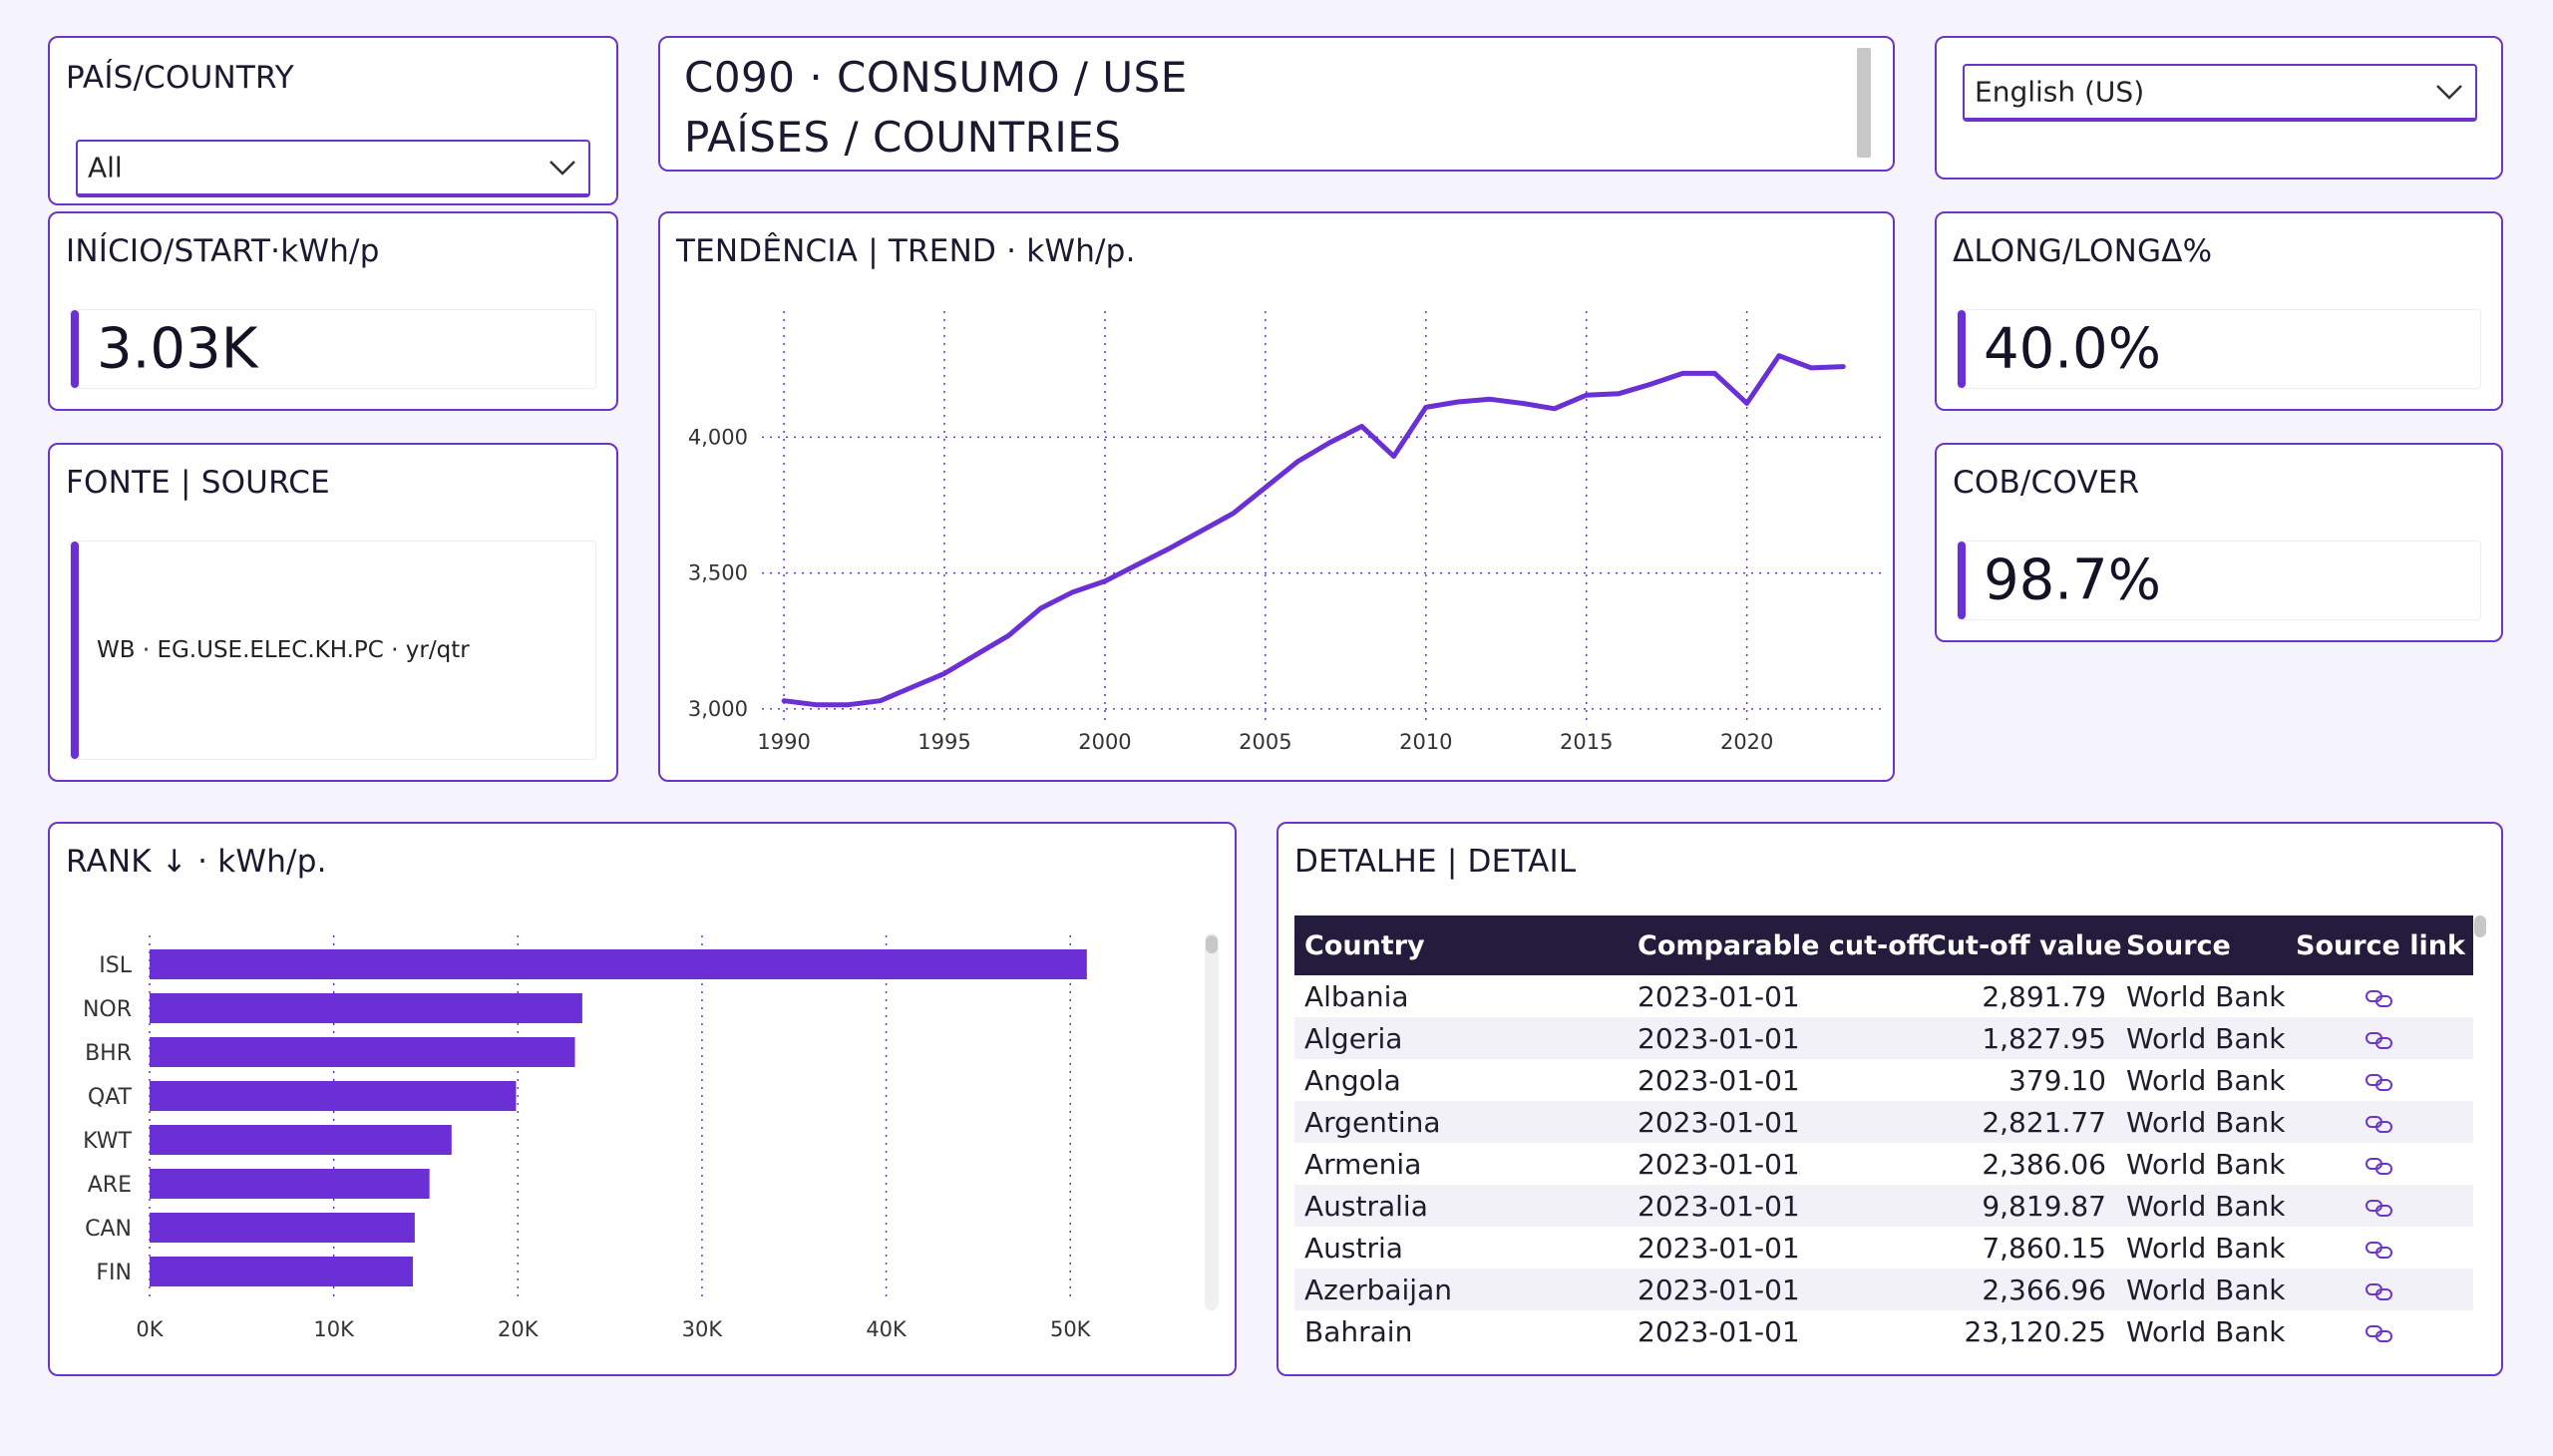 The width and height of the screenshot is (2553, 1456). What do you see at coordinates (2083, 251) in the screenshot?
I see `kpi-long-title: ΔLONG/LONGΔ%` at bounding box center [2083, 251].